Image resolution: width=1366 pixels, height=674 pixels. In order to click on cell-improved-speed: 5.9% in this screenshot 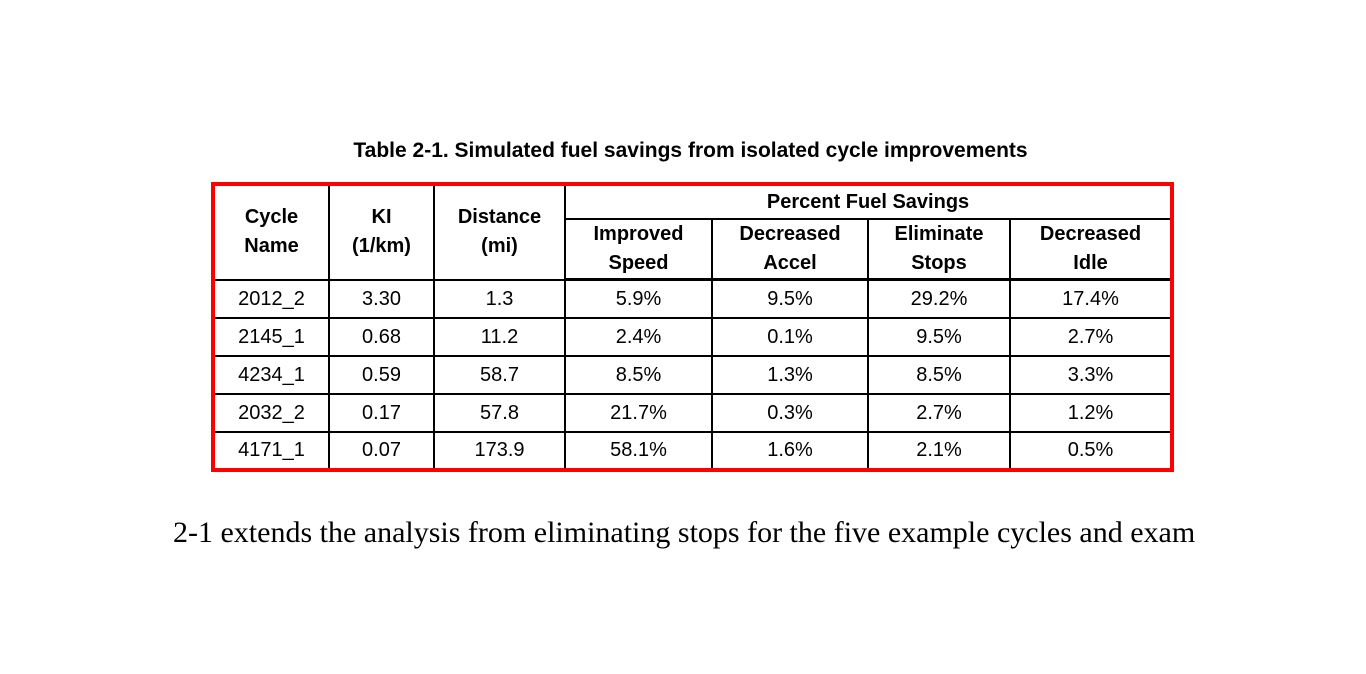, I will do `click(638, 298)`.